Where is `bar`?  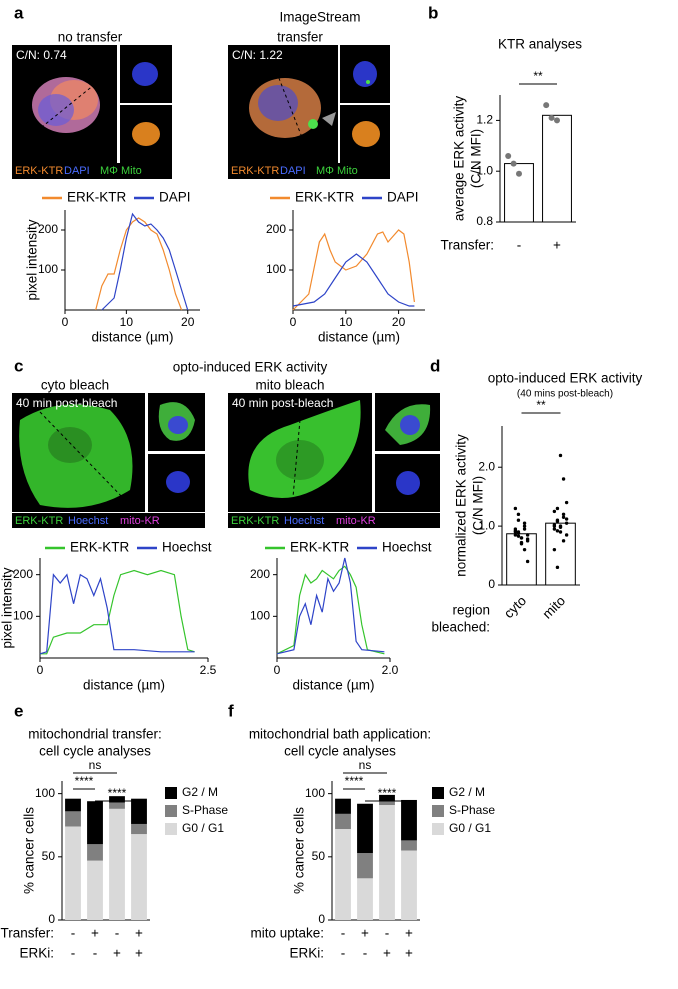
bar is located at coordinates (557, 168).